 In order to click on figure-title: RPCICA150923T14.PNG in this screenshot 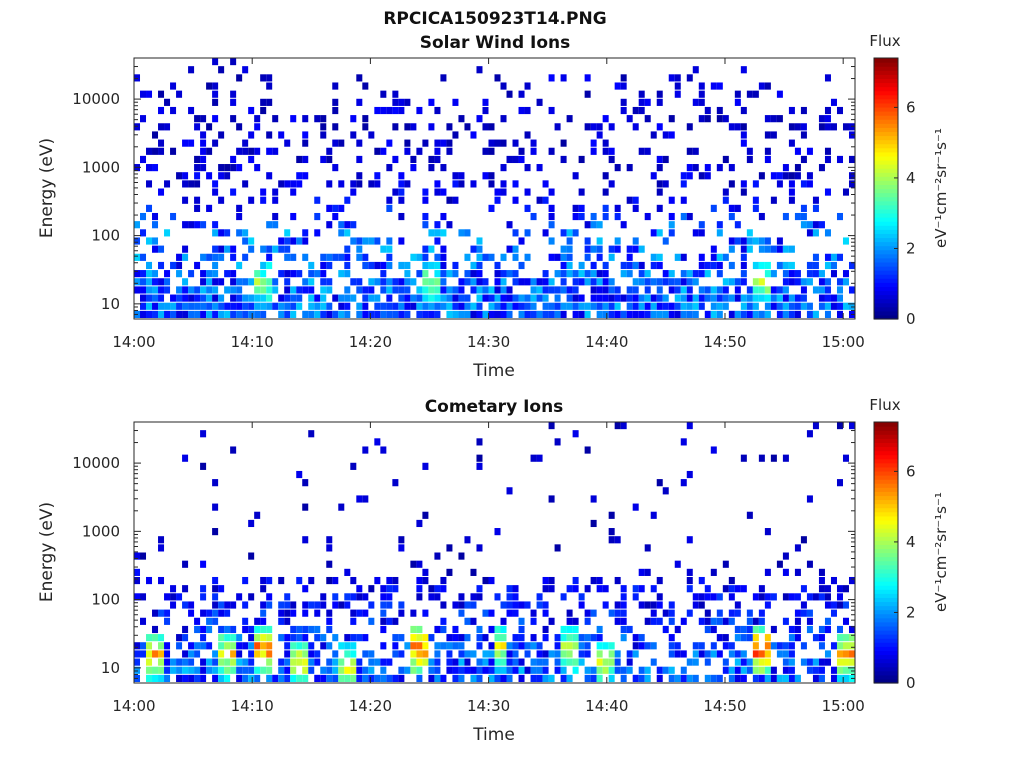, I will do `click(494, 19)`.